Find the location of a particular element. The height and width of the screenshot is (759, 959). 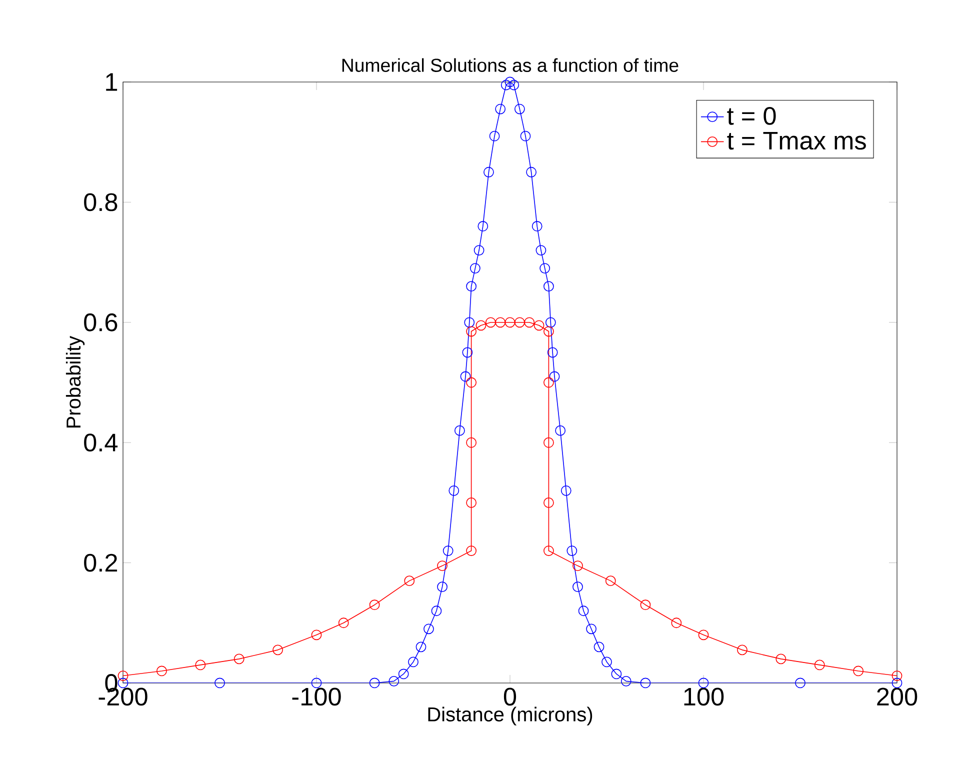

x-tick-label: -100 is located at coordinates (316, 697).